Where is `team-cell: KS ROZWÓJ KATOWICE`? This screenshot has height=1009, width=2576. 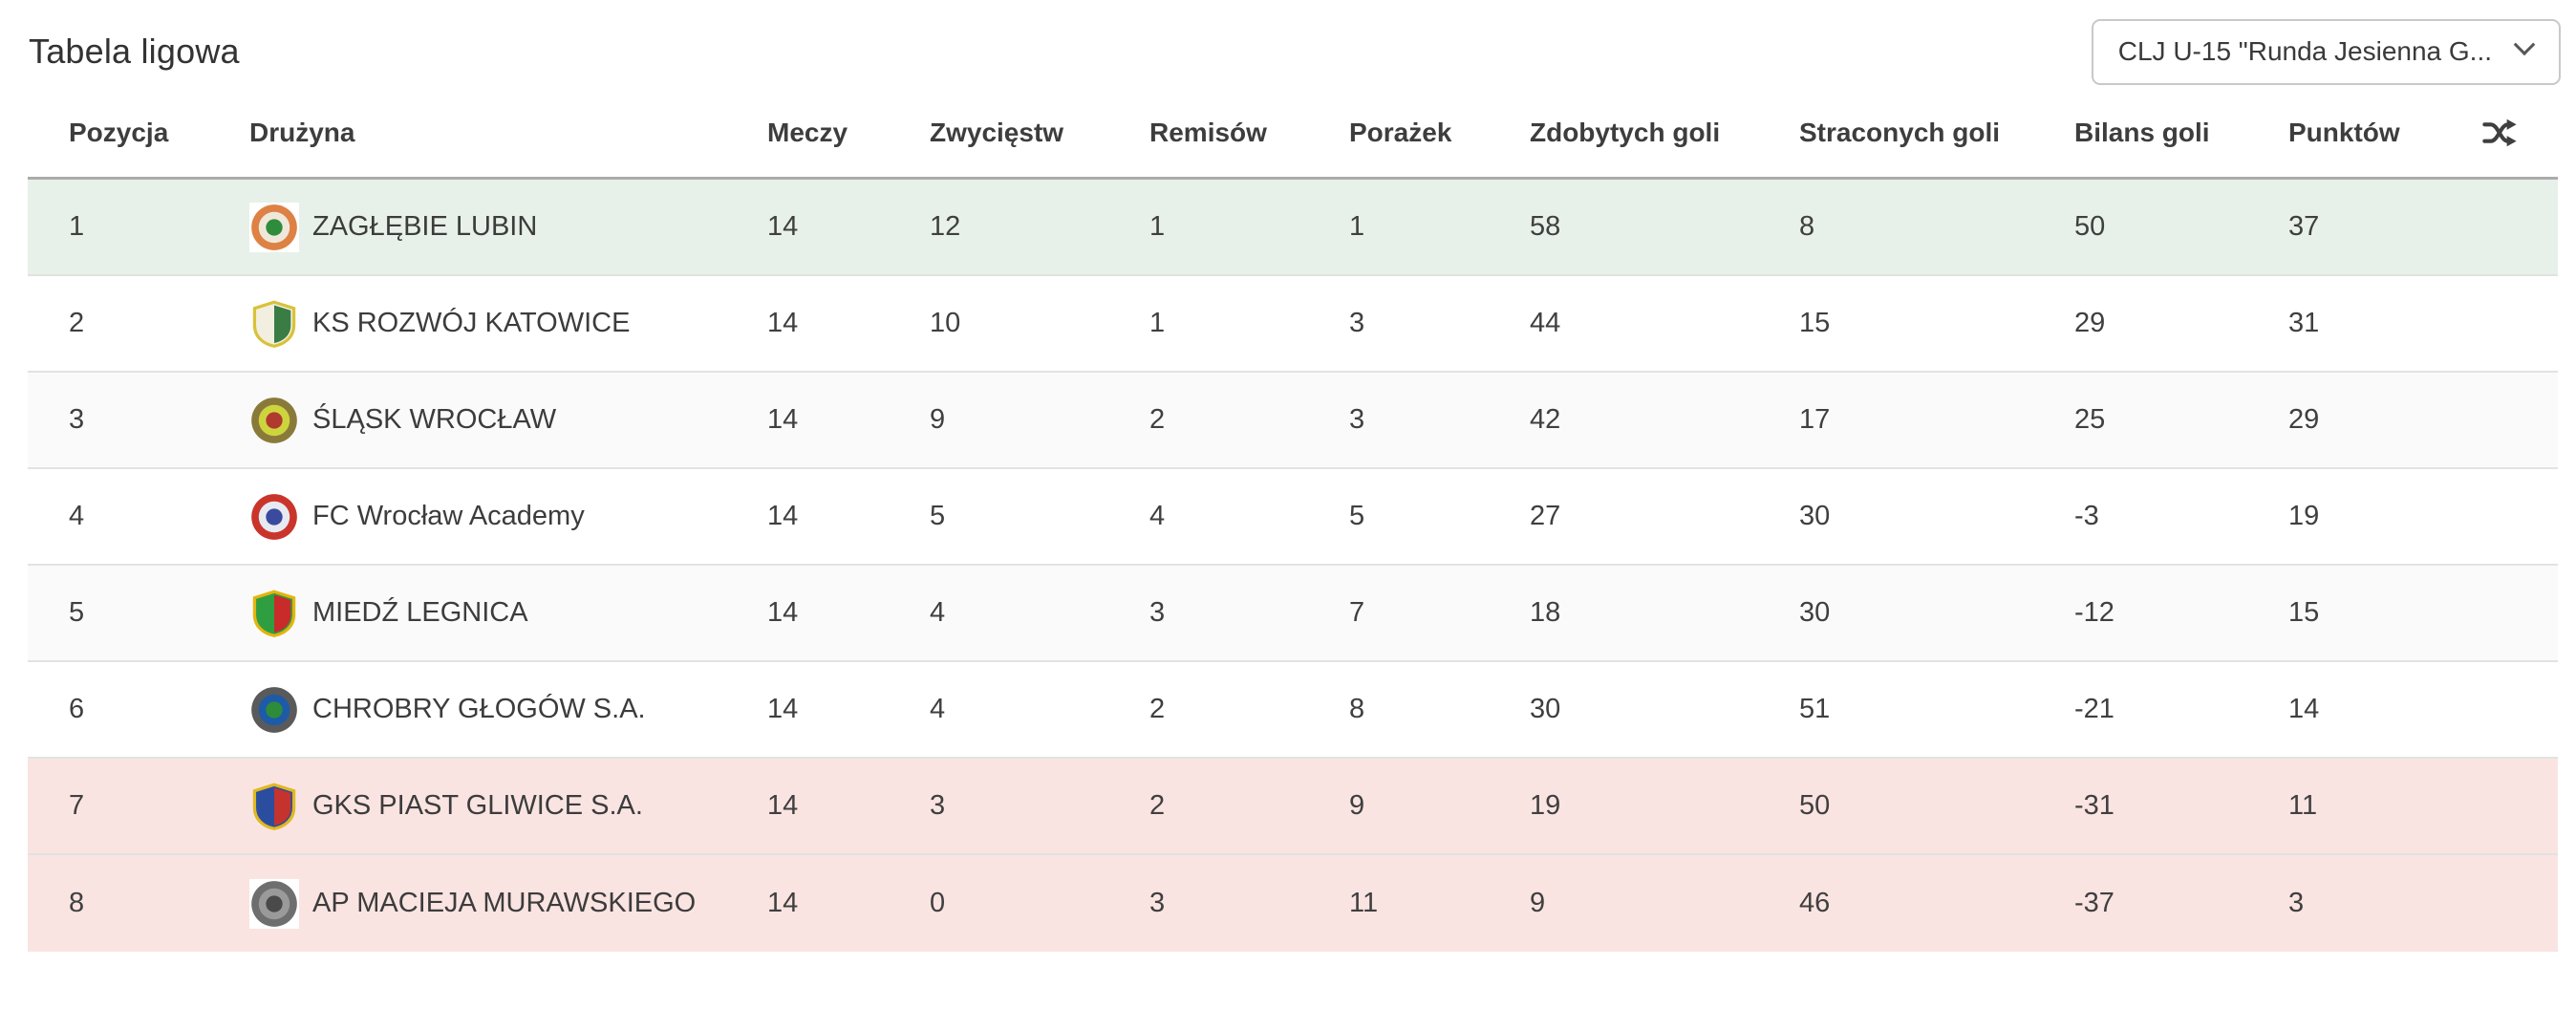 team-cell: KS ROZWÓJ KATOWICE is located at coordinates (508, 324).